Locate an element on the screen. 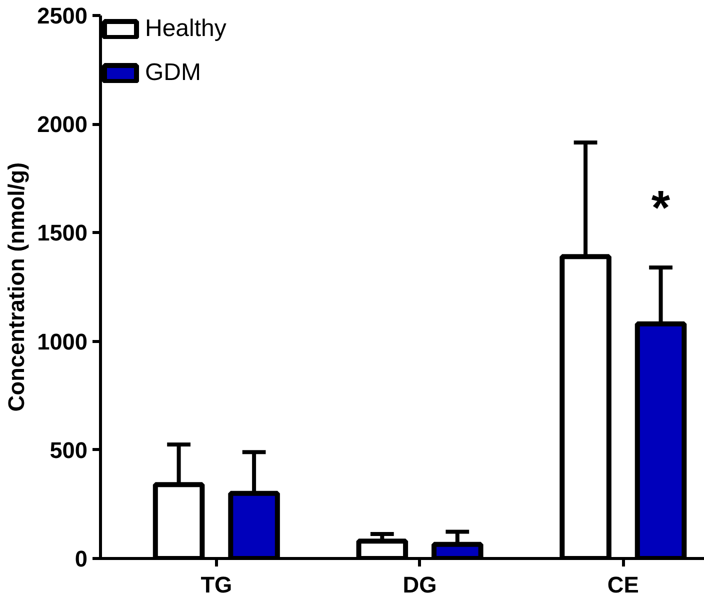 Image resolution: width=704 pixels, height=600 pixels. x-tick-label: TG is located at coordinates (216, 585).